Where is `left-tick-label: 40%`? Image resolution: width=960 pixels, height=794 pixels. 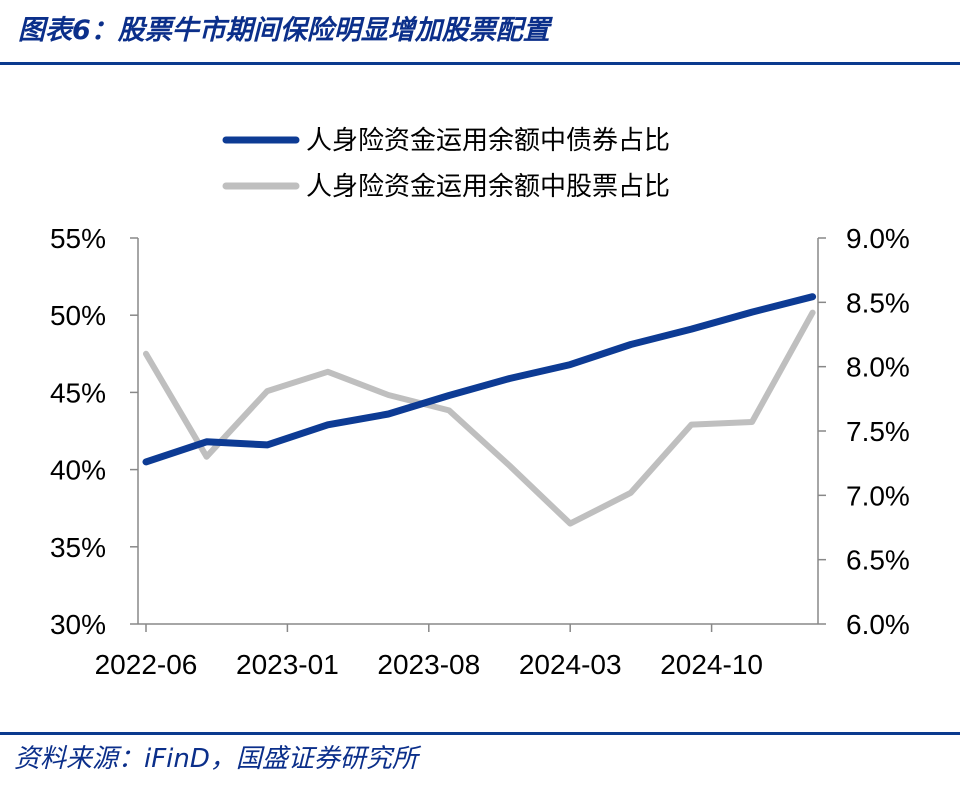
left-tick-label: 40% is located at coordinates (78, 470).